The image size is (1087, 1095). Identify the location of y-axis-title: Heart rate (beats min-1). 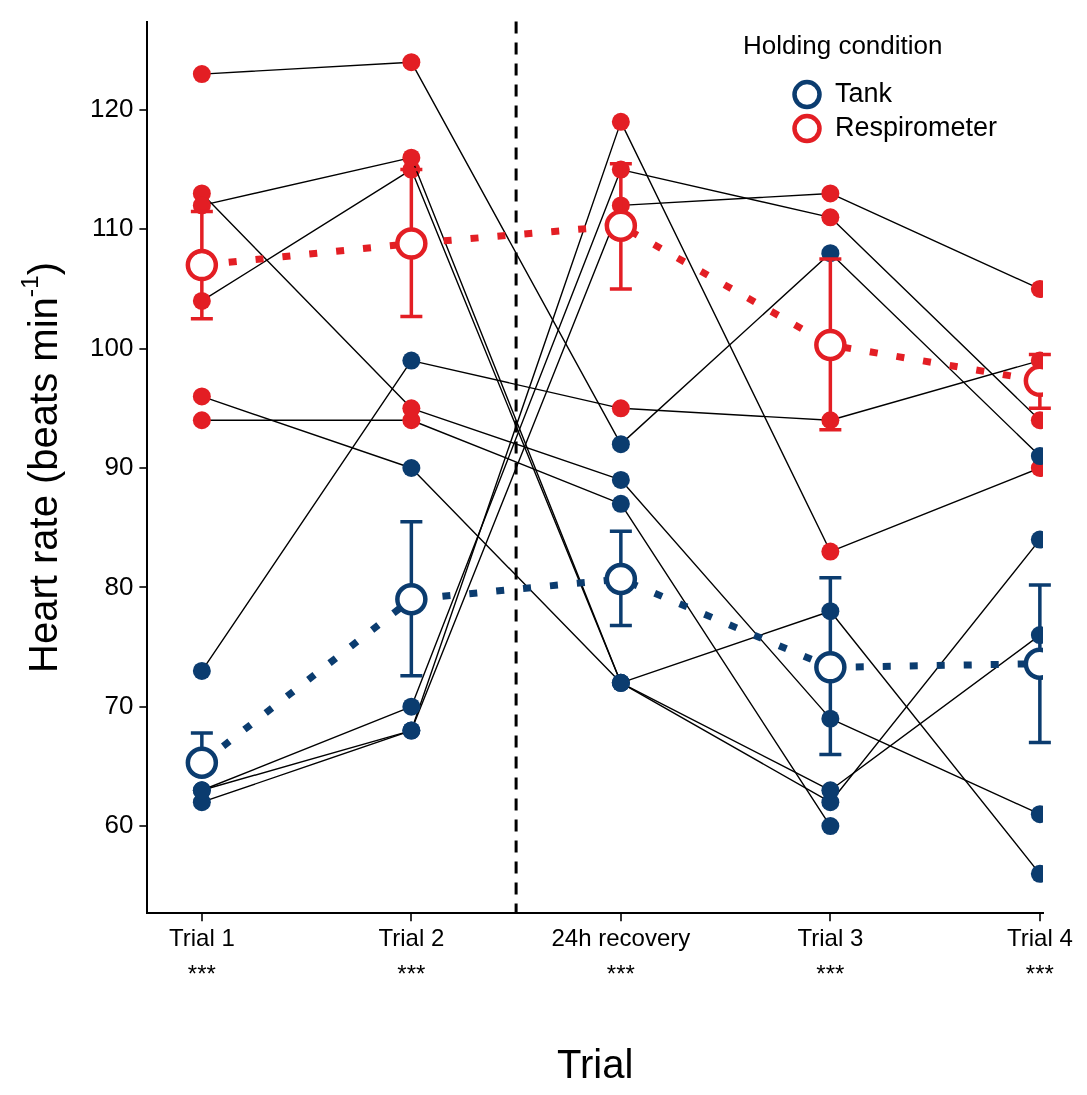
(40, 467).